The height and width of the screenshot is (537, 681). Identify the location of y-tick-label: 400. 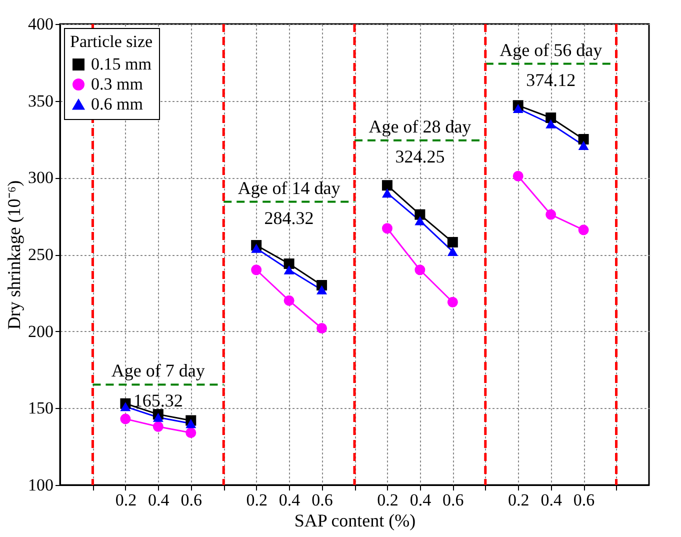
(41, 24).